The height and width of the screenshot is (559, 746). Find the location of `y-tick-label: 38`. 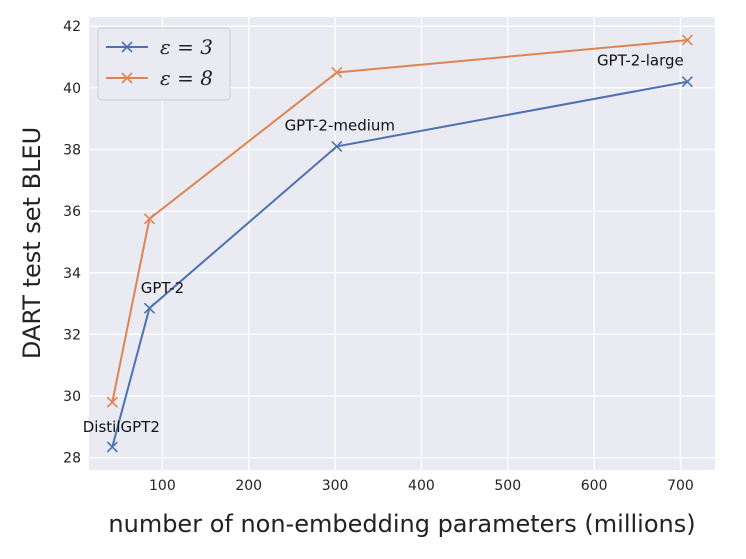

y-tick-label: 38 is located at coordinates (72, 151).